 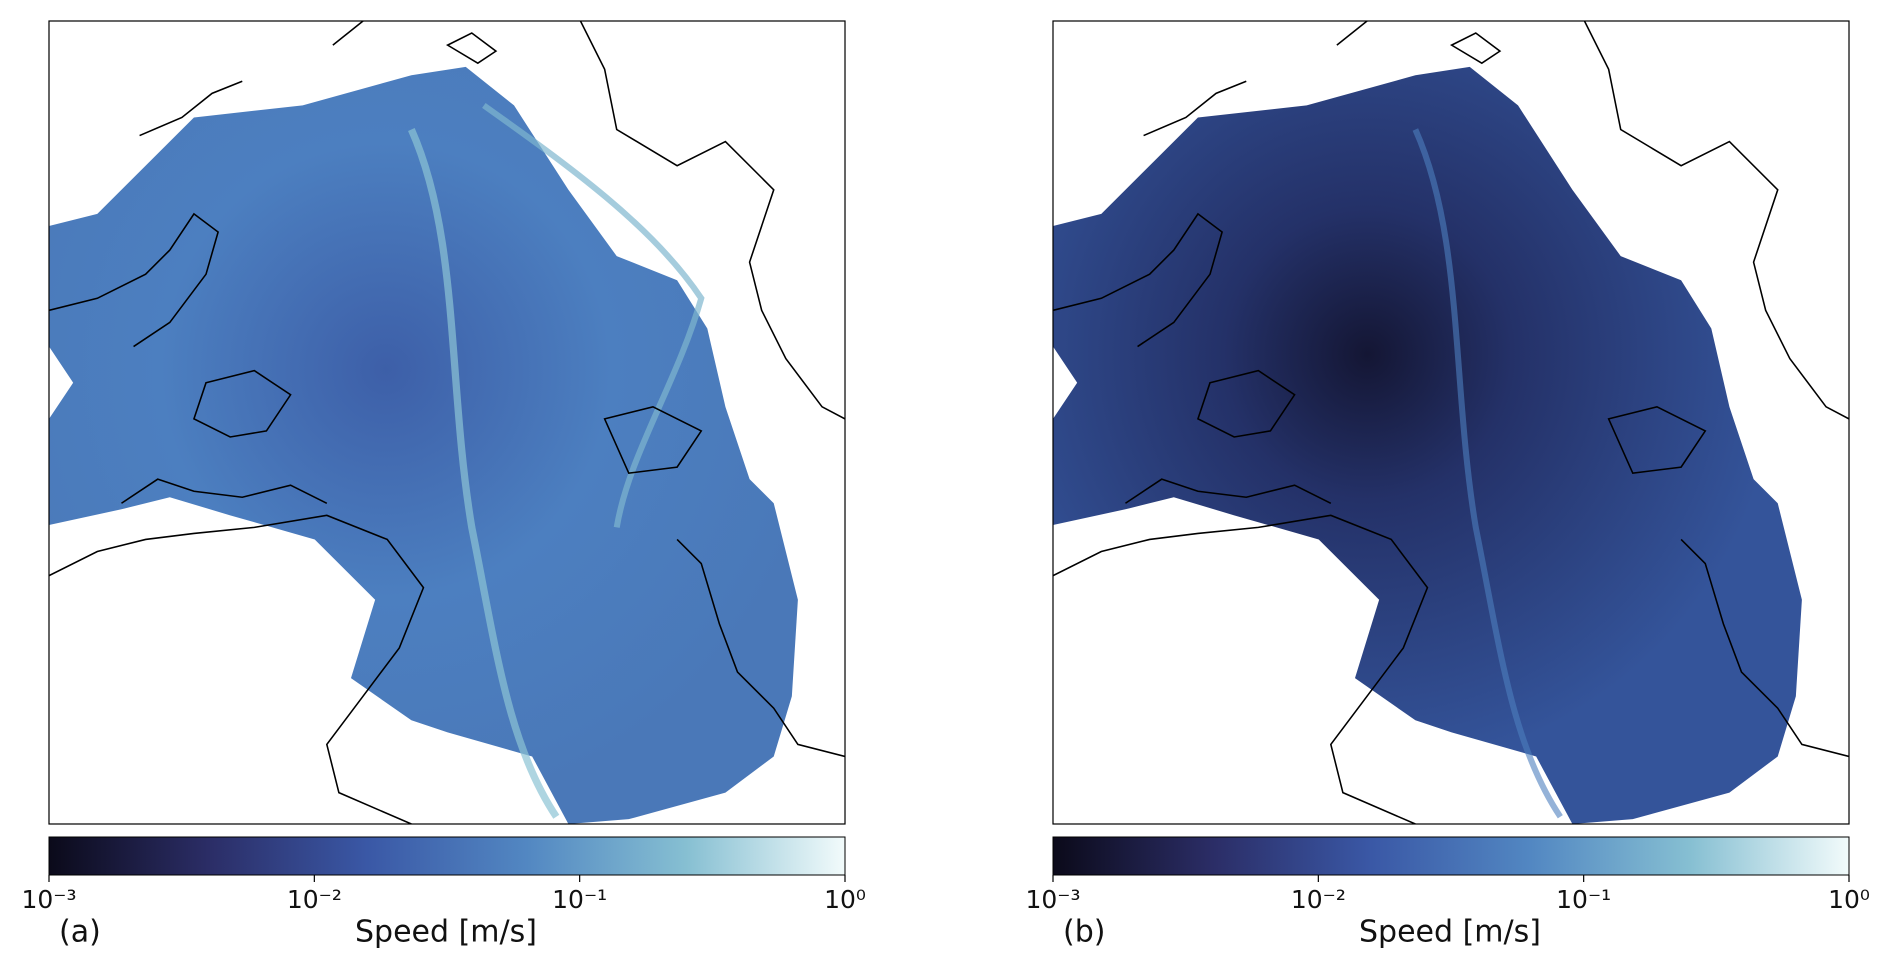 I want to click on panel-label: (b), so click(x=1084, y=932).